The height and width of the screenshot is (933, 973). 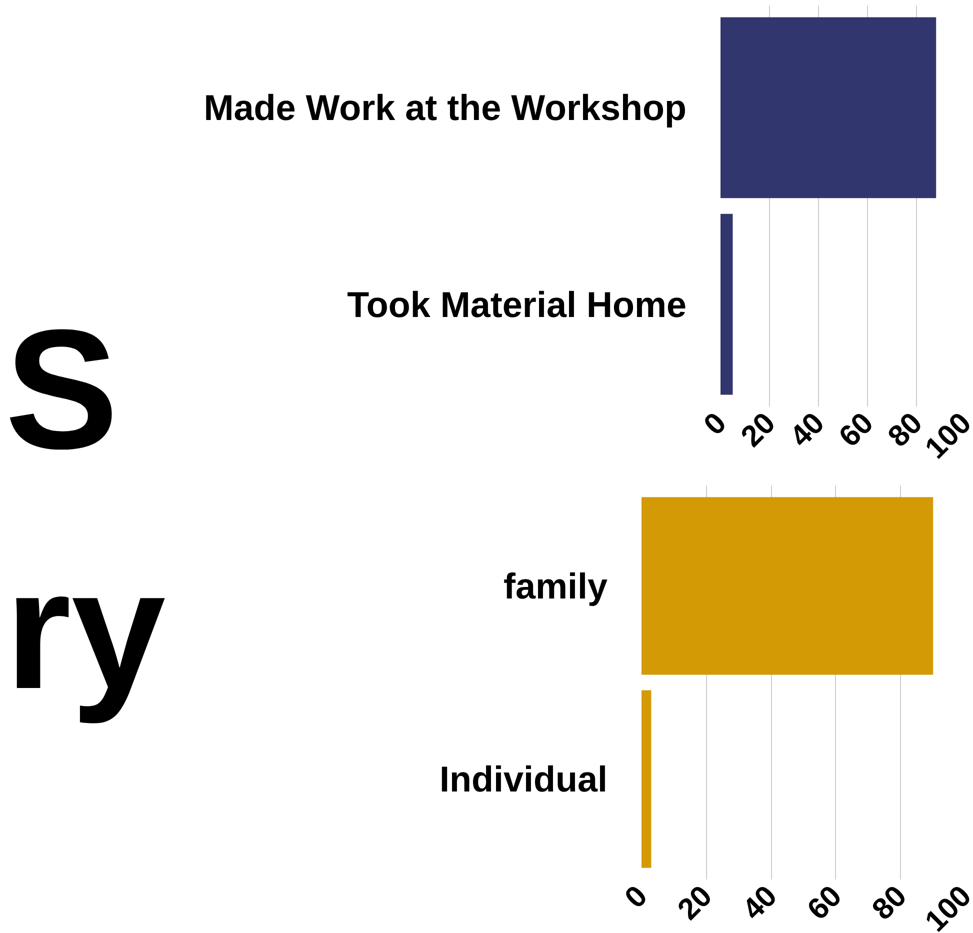 I want to click on y-tick-label: Individual, so click(x=523, y=779).